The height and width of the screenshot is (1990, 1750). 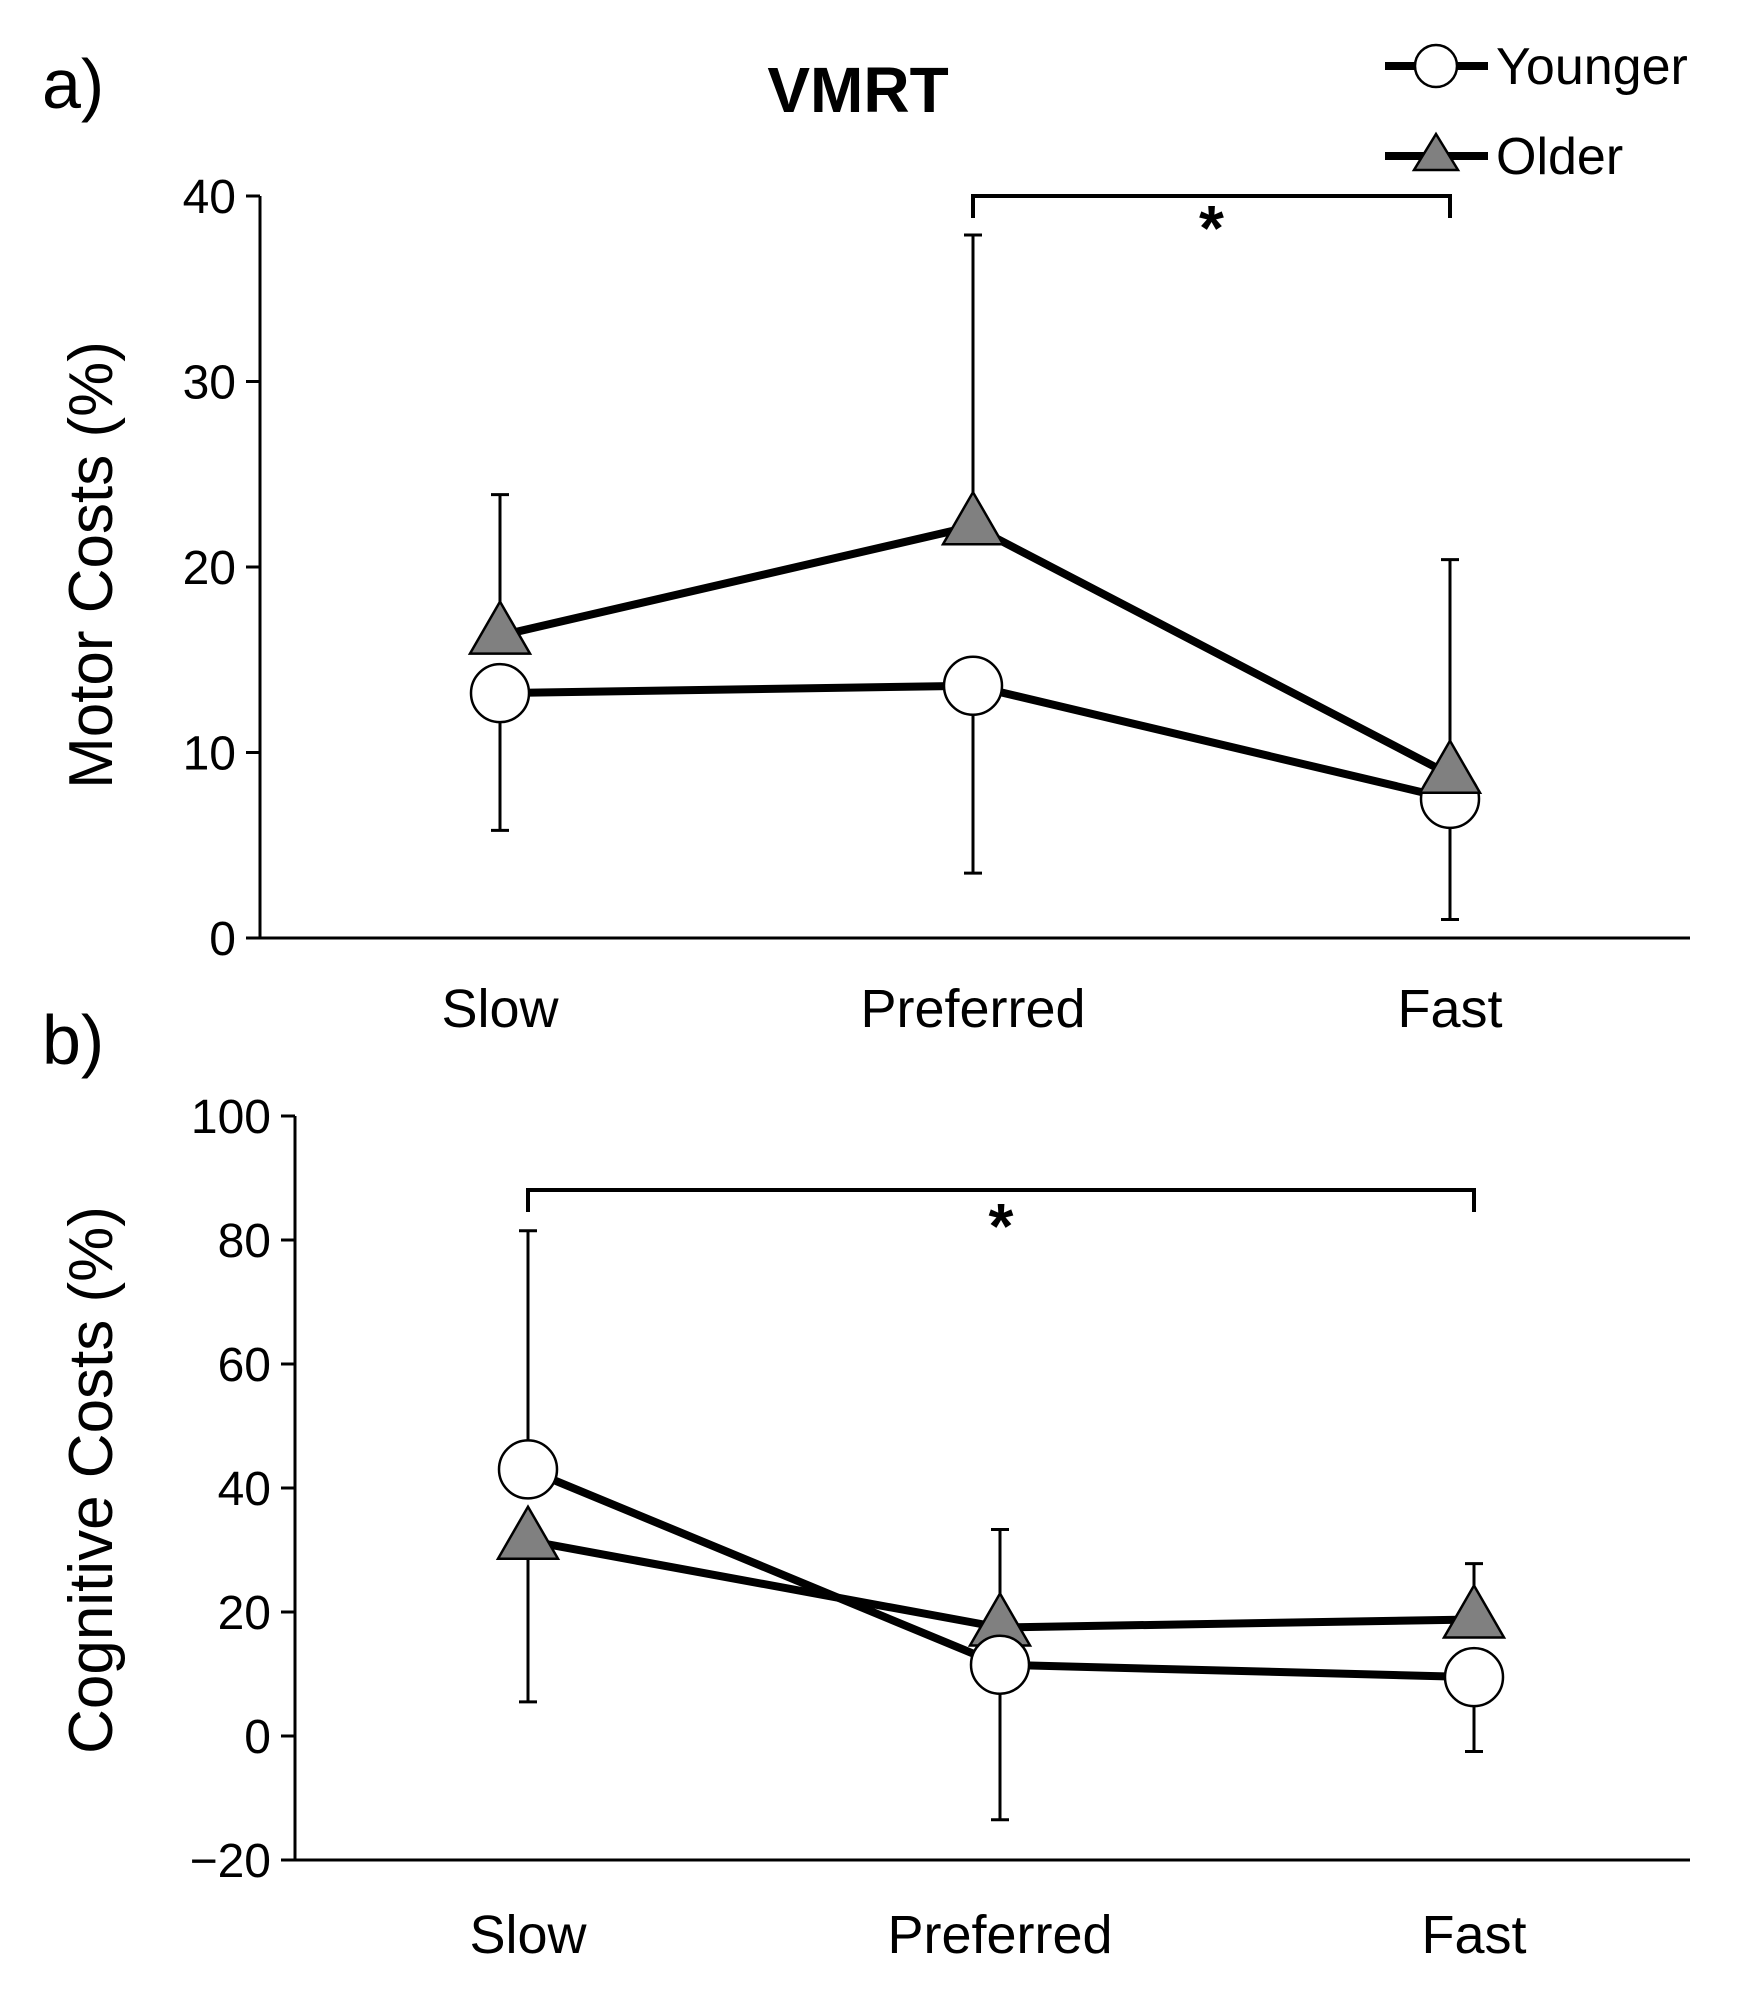 I want to click on series-line-older, so click(x=975, y=650).